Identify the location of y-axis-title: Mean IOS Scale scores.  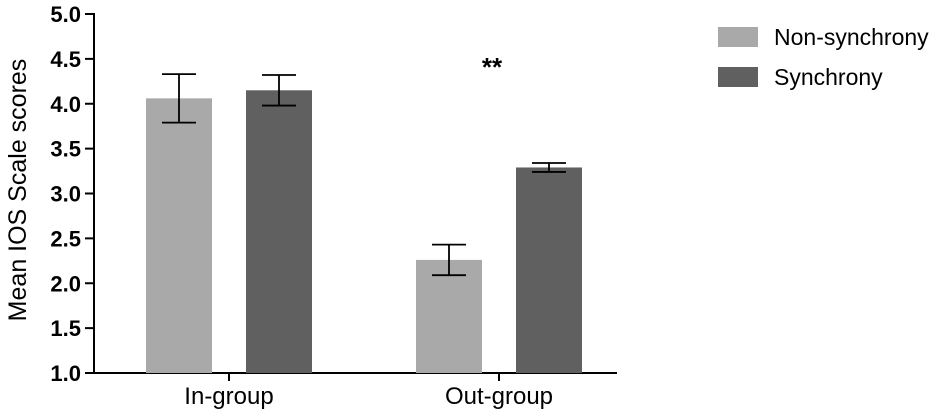
(18, 190).